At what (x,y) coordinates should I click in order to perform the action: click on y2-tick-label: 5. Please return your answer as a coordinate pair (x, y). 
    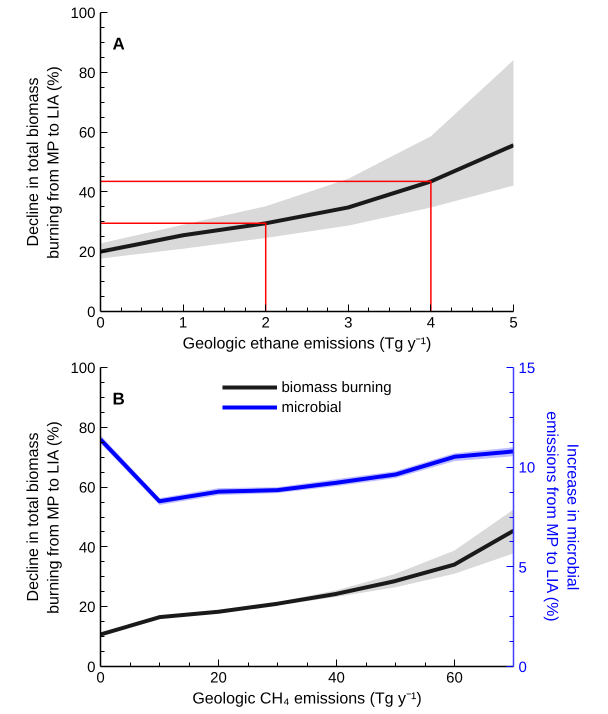
    Looking at the image, I should click on (522, 567).